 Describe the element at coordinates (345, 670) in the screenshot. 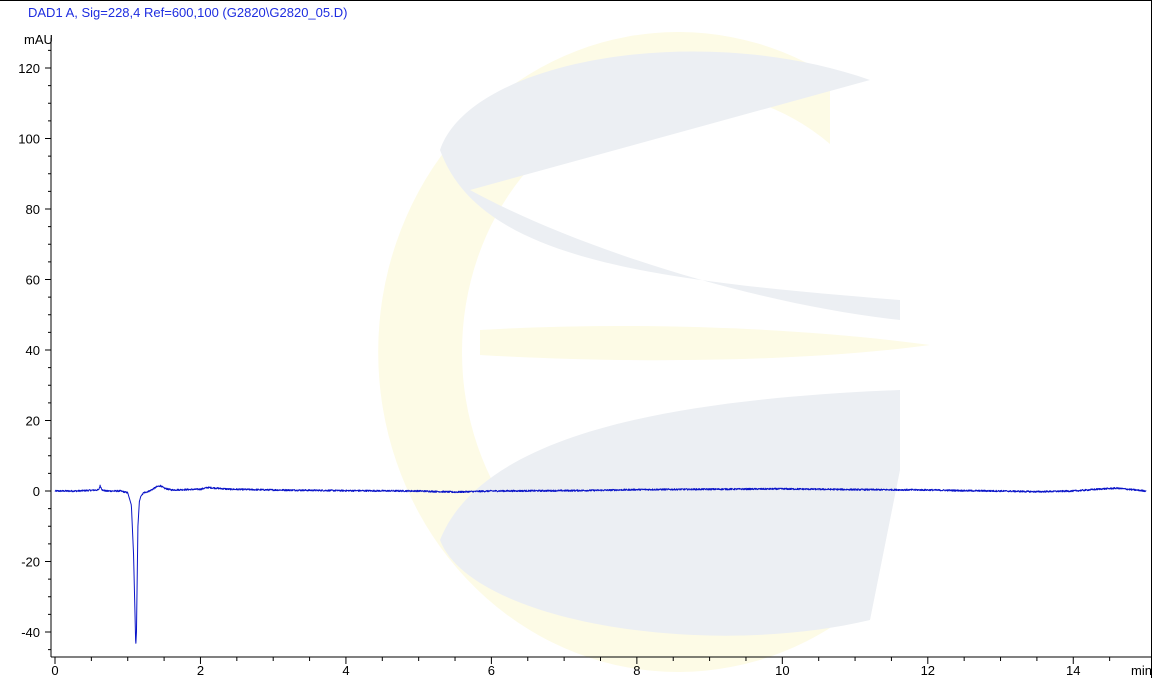

I see `x-tick-label: 4` at that location.